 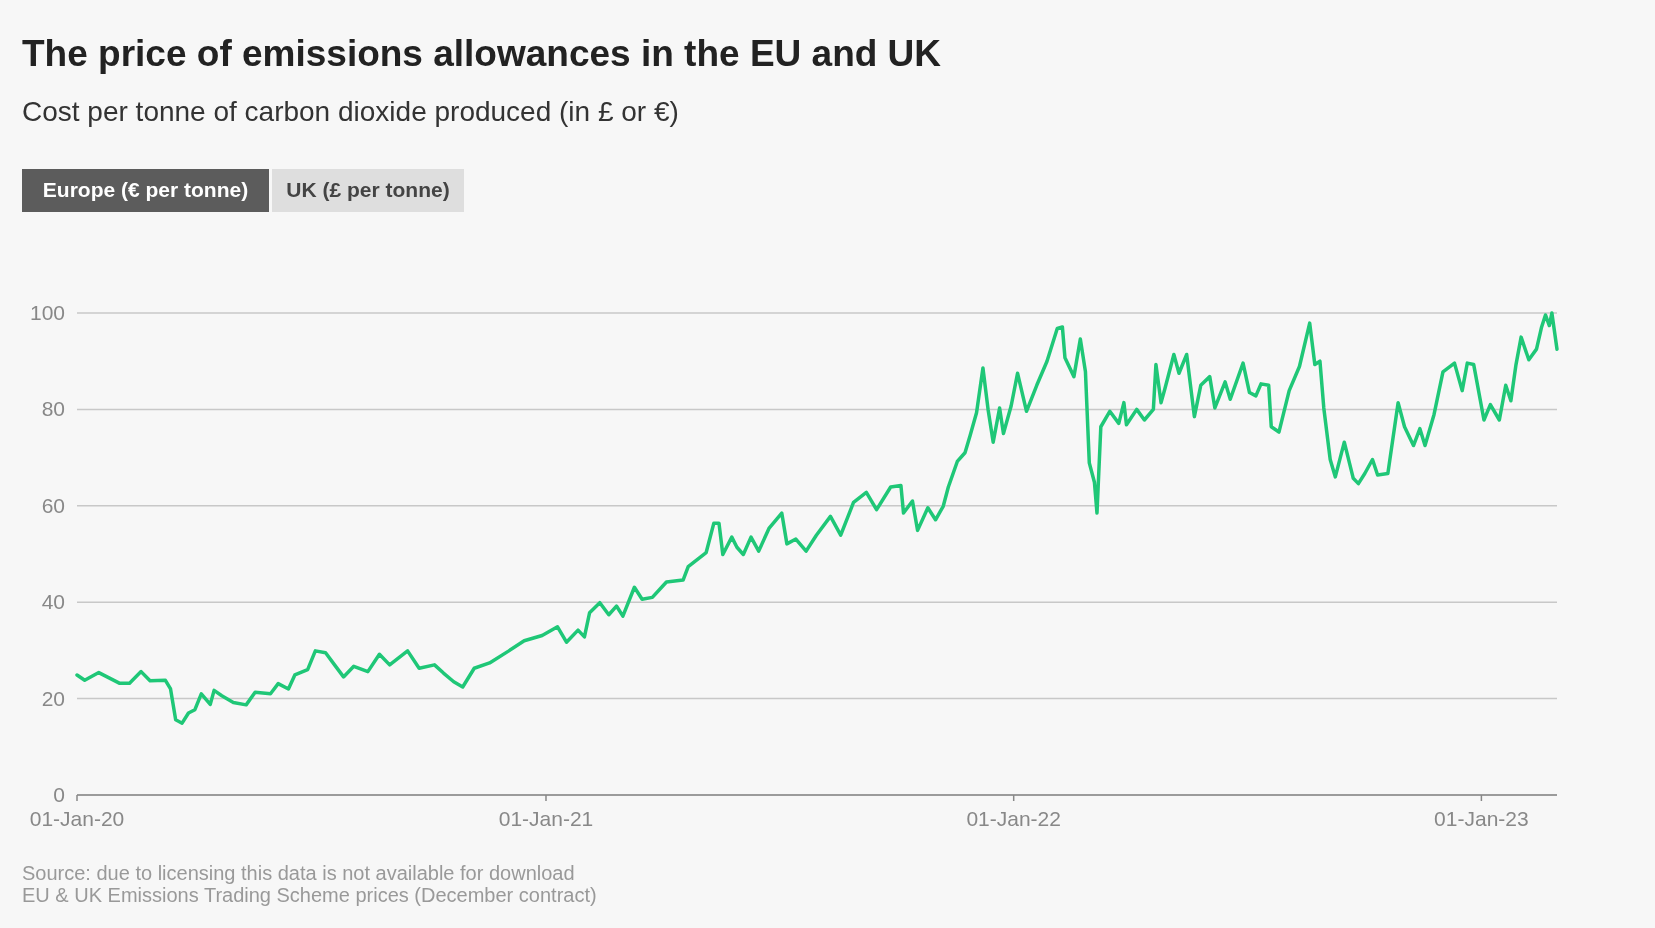 I want to click on y-tick-label: 100, so click(x=47, y=312).